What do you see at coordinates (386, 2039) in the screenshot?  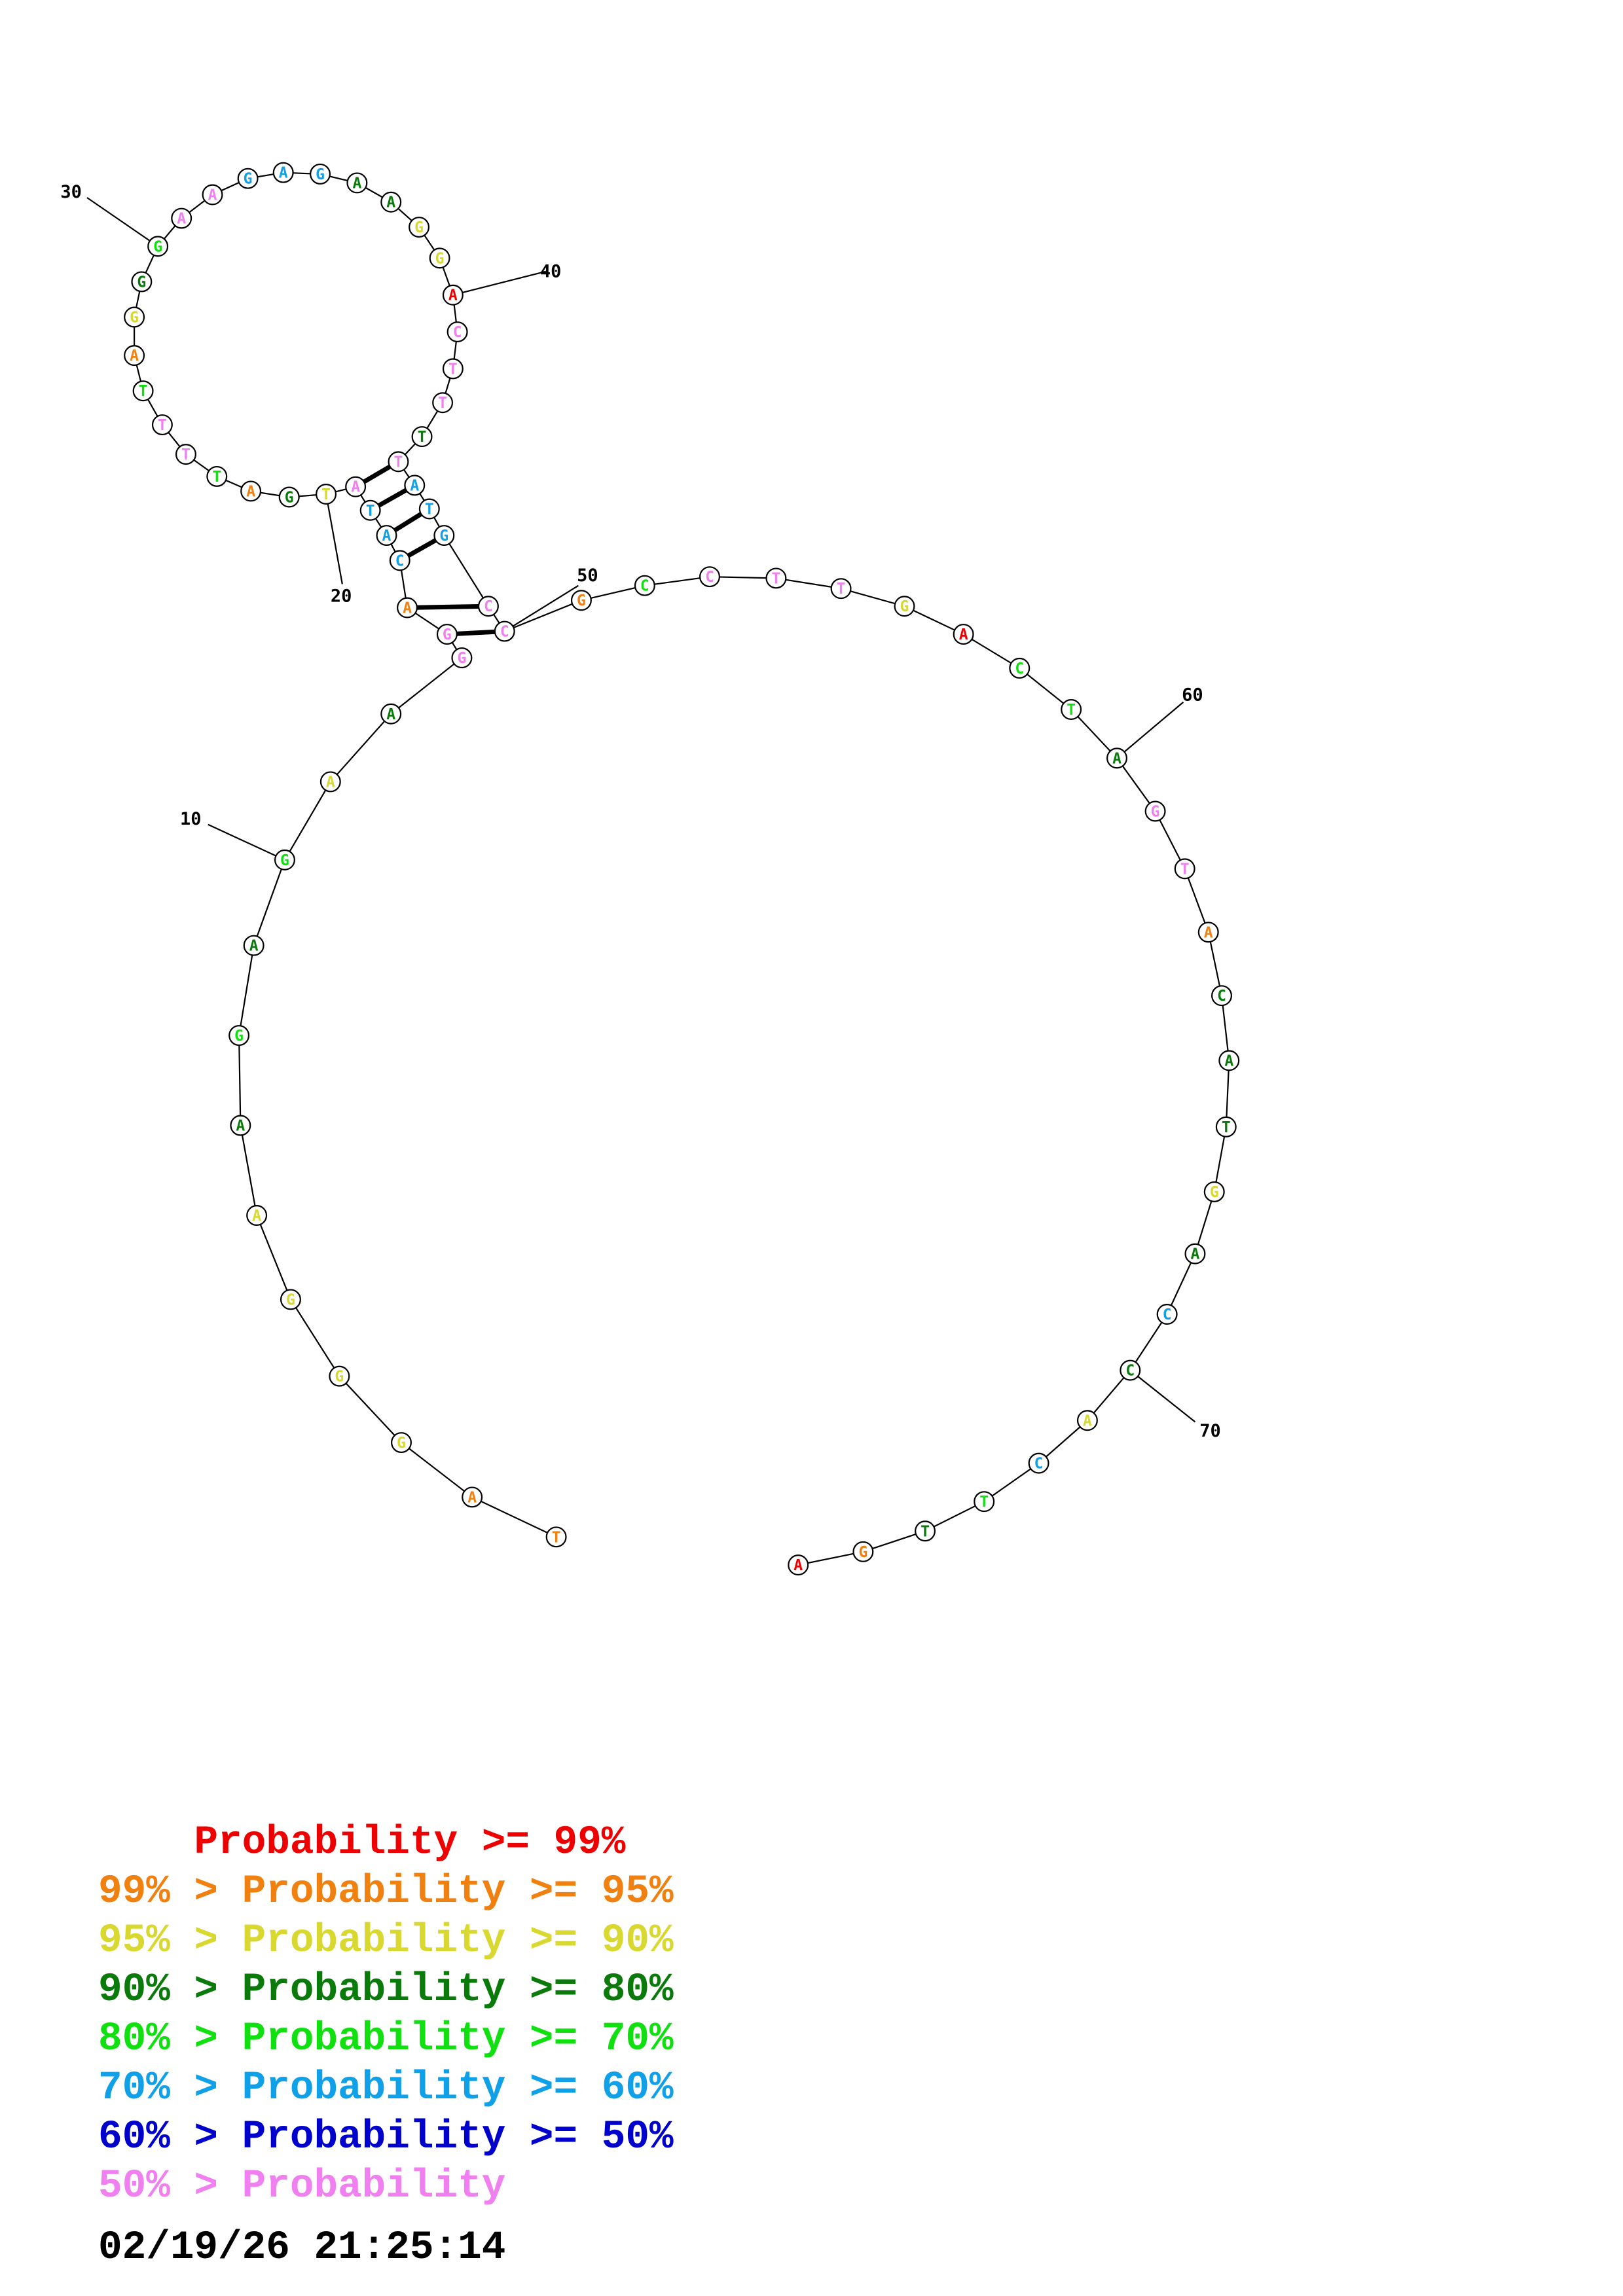 I see `legend-row: 80% > Probability >= 70%` at bounding box center [386, 2039].